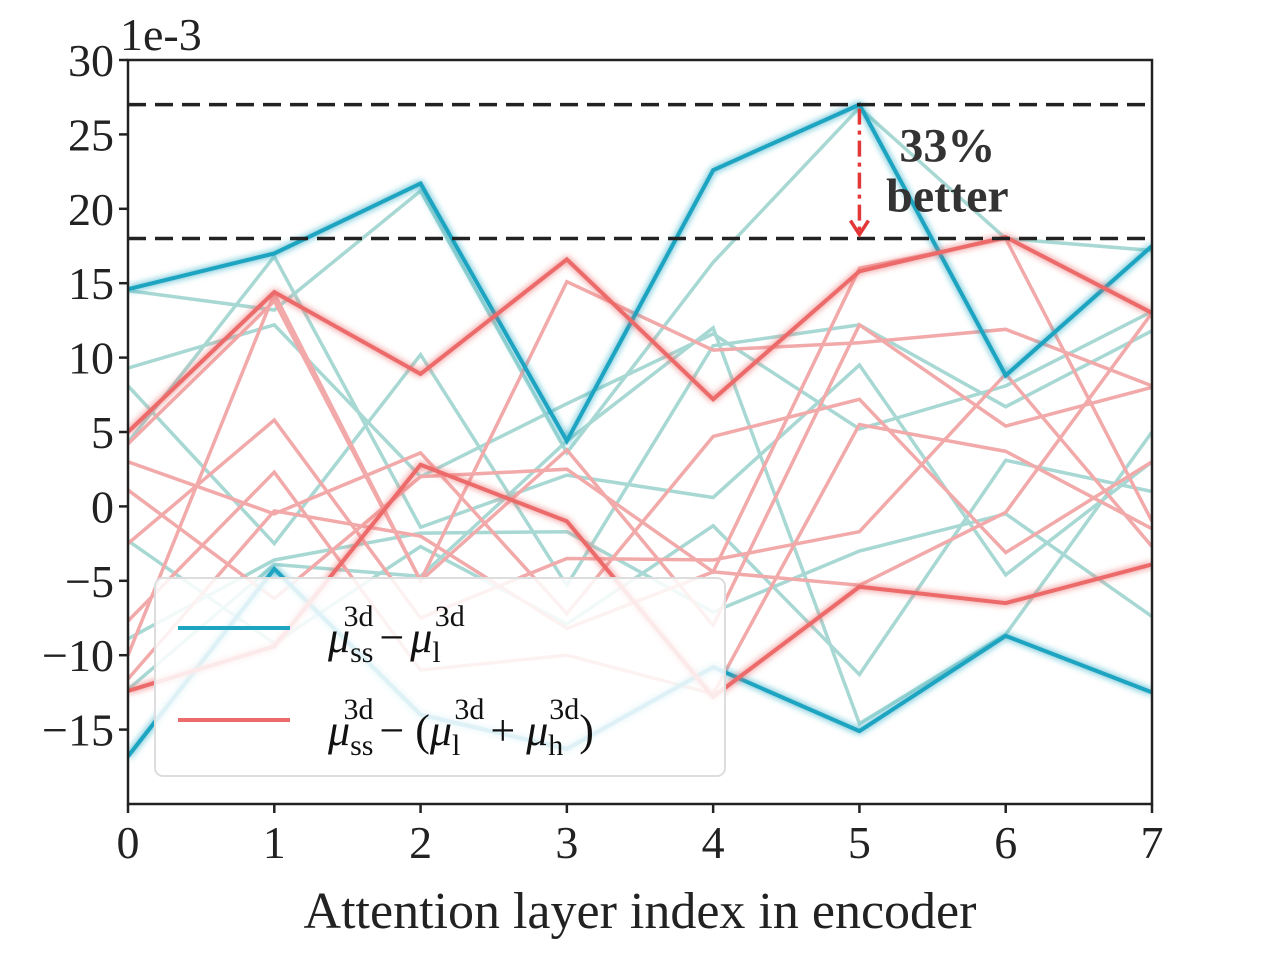  Describe the element at coordinates (640, 911) in the screenshot. I see `x-axis-title: Attention layer index in encoder` at that location.